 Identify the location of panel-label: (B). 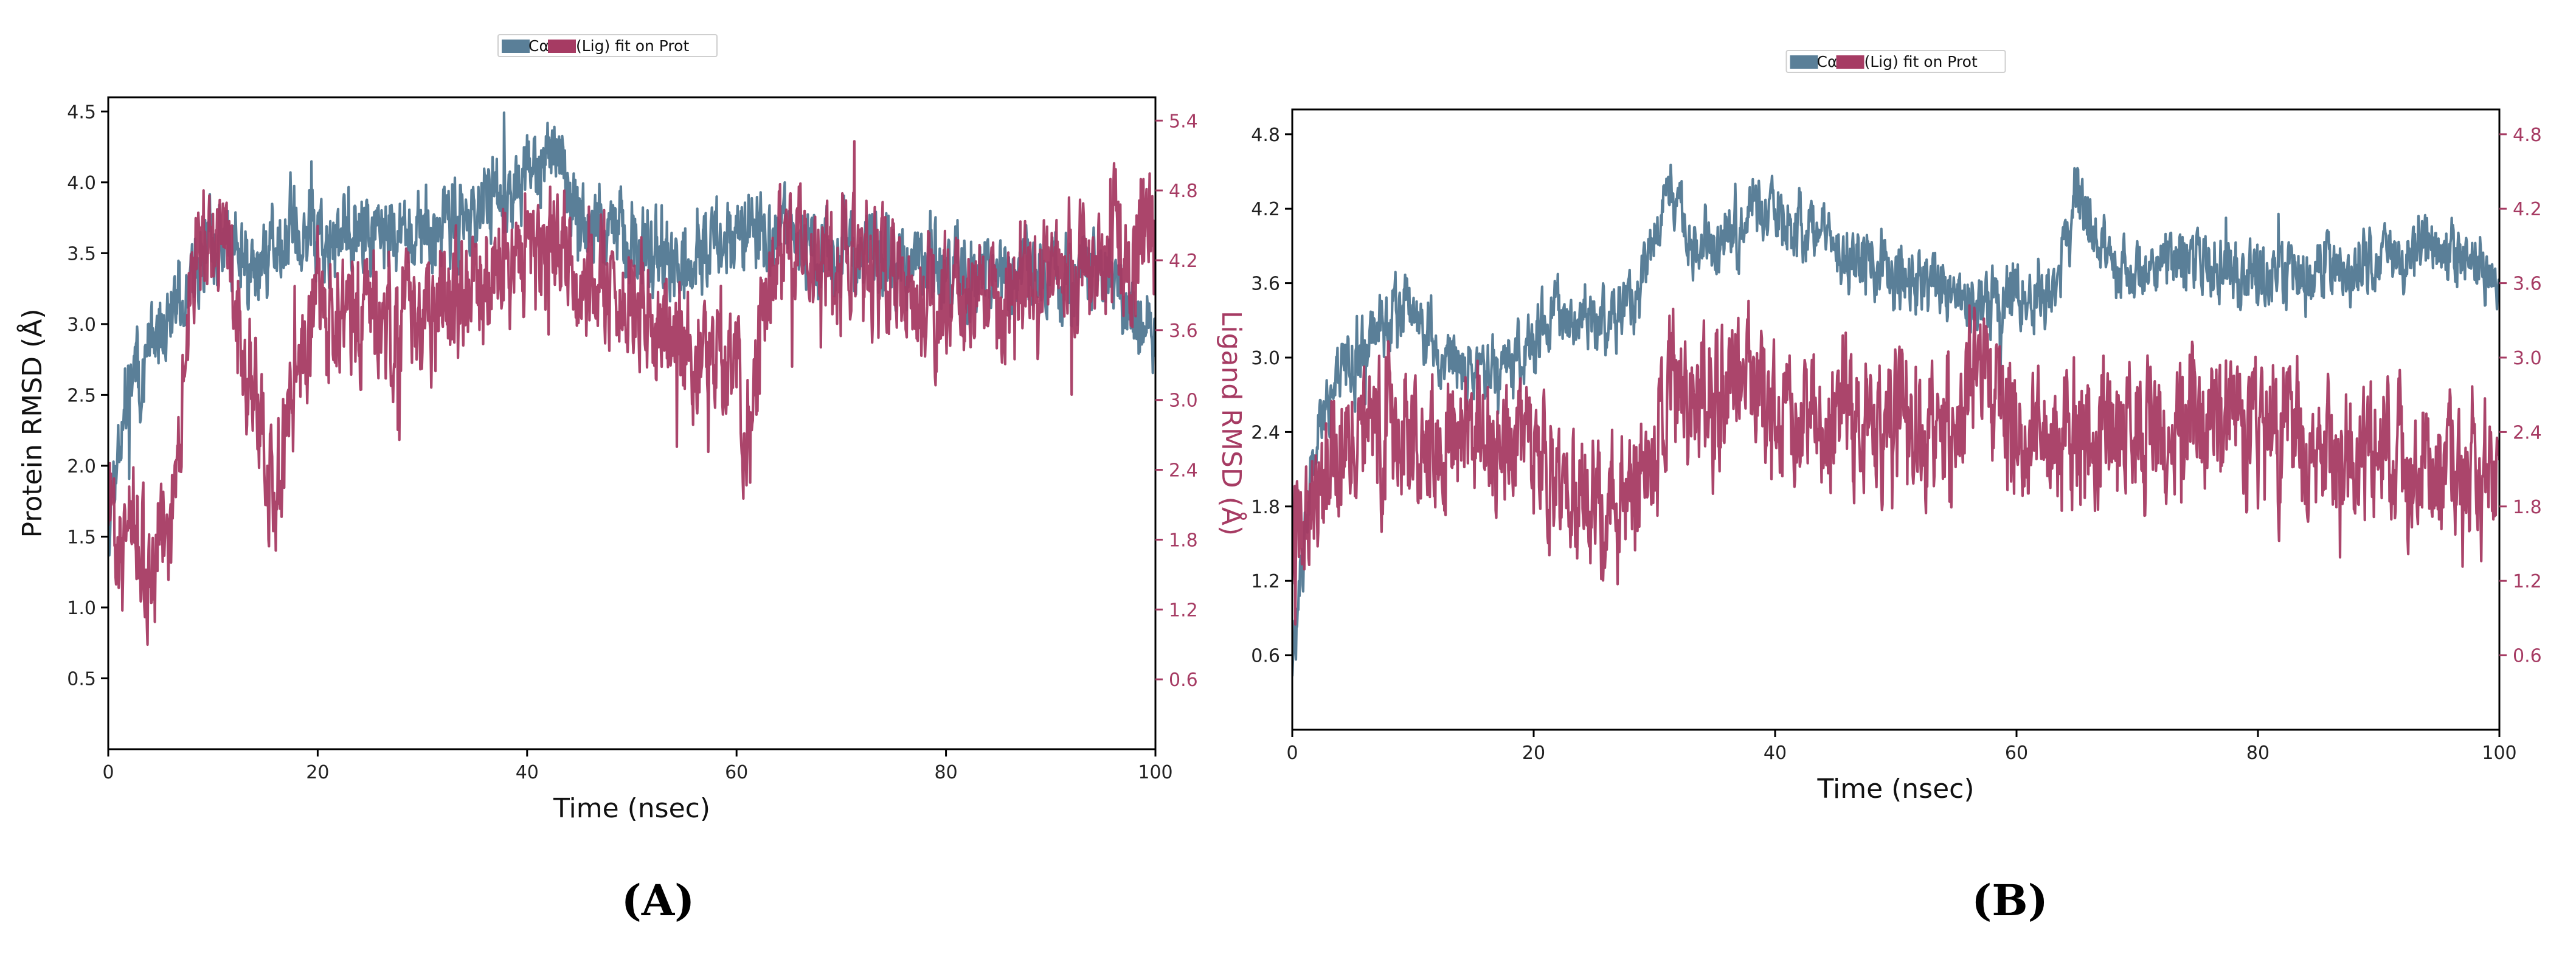
(2010, 901).